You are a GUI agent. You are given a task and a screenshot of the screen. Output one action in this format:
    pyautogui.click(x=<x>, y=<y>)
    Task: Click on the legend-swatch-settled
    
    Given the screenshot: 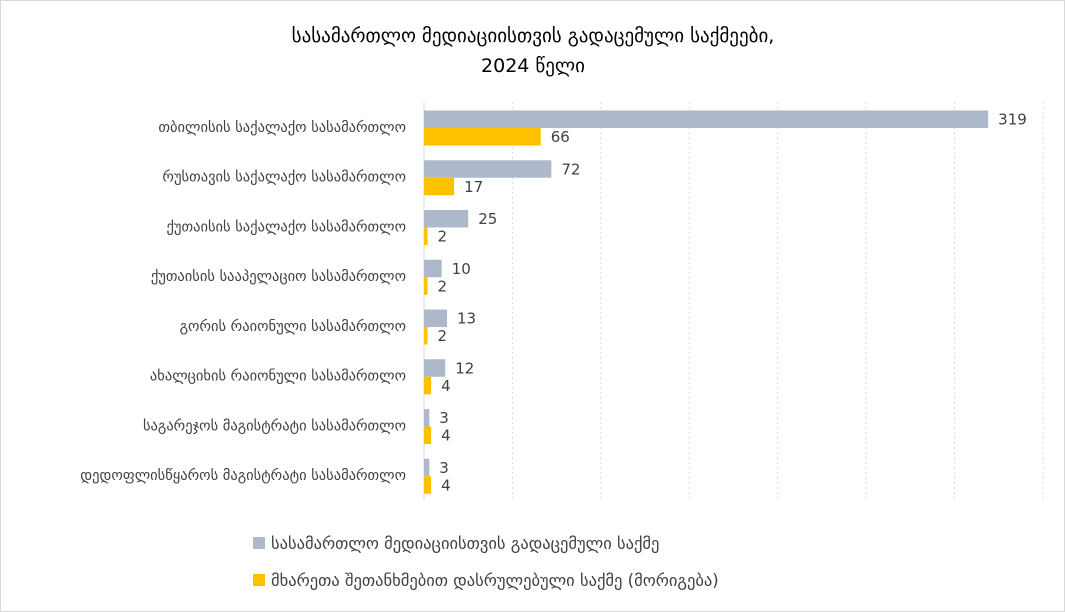 What is the action you would take?
    pyautogui.click(x=259, y=580)
    